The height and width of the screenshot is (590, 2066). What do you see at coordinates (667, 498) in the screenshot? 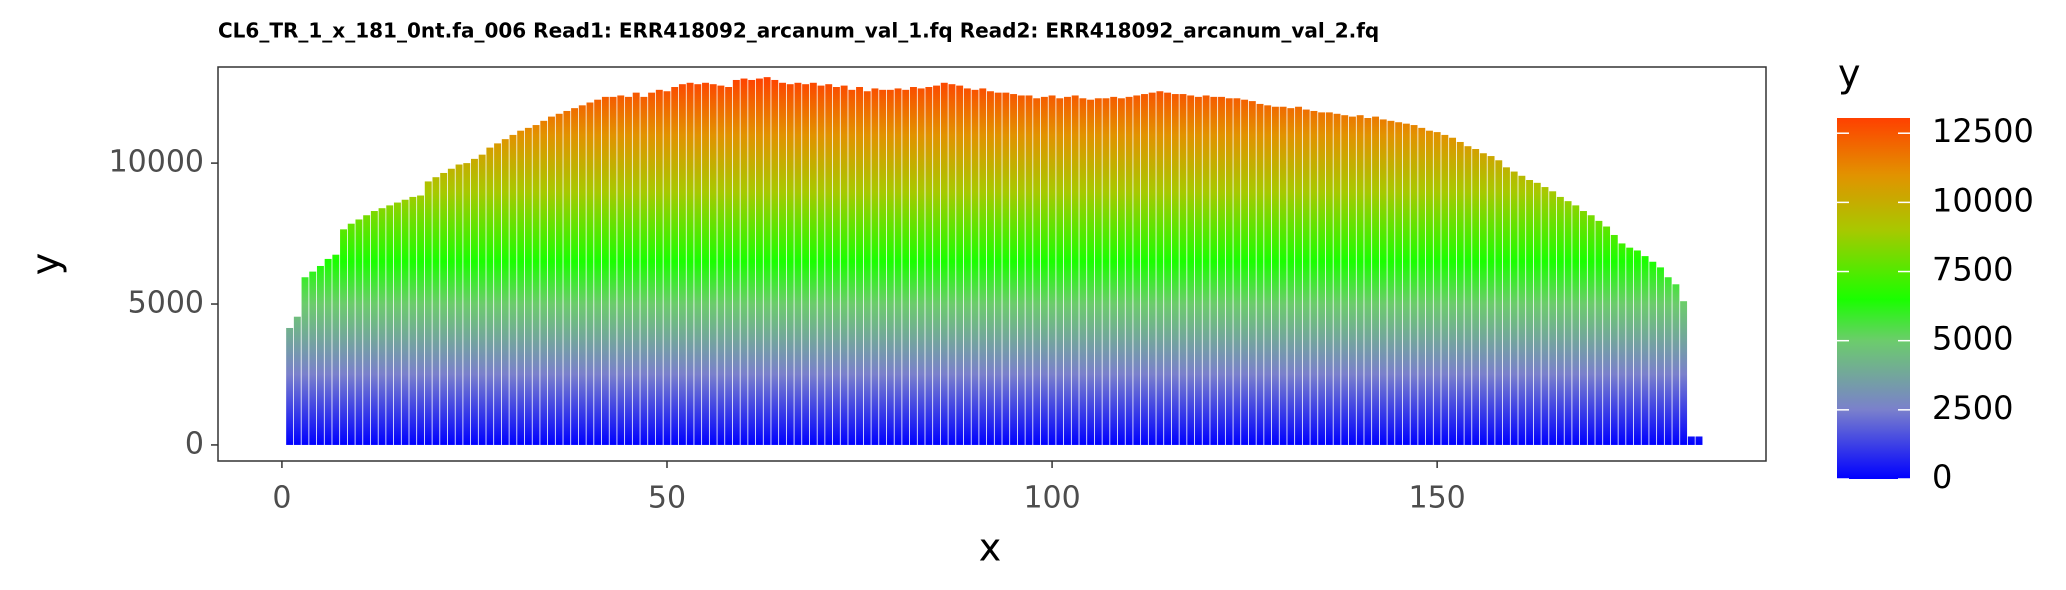
I see `x-tick-label: 50` at bounding box center [667, 498].